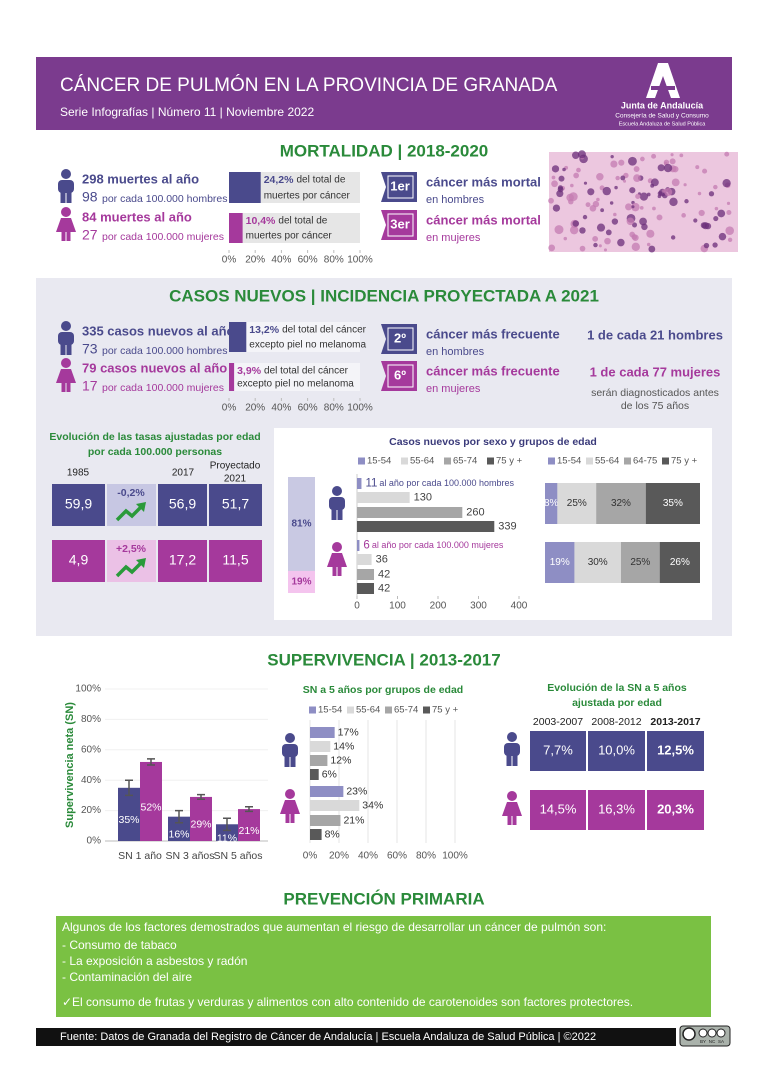 The height and width of the screenshot is (1086, 768). Describe the element at coordinates (475, 512) in the screenshot. I see `bar-value-label: 260` at that location.